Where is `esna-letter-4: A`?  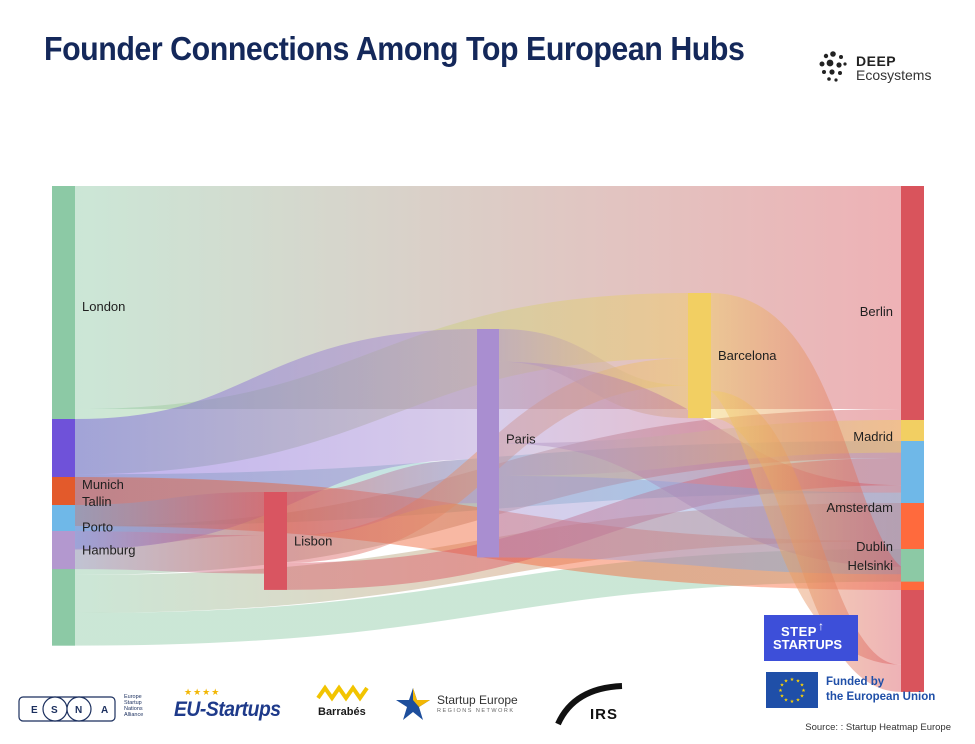 esna-letter-4: A is located at coordinates (104, 710).